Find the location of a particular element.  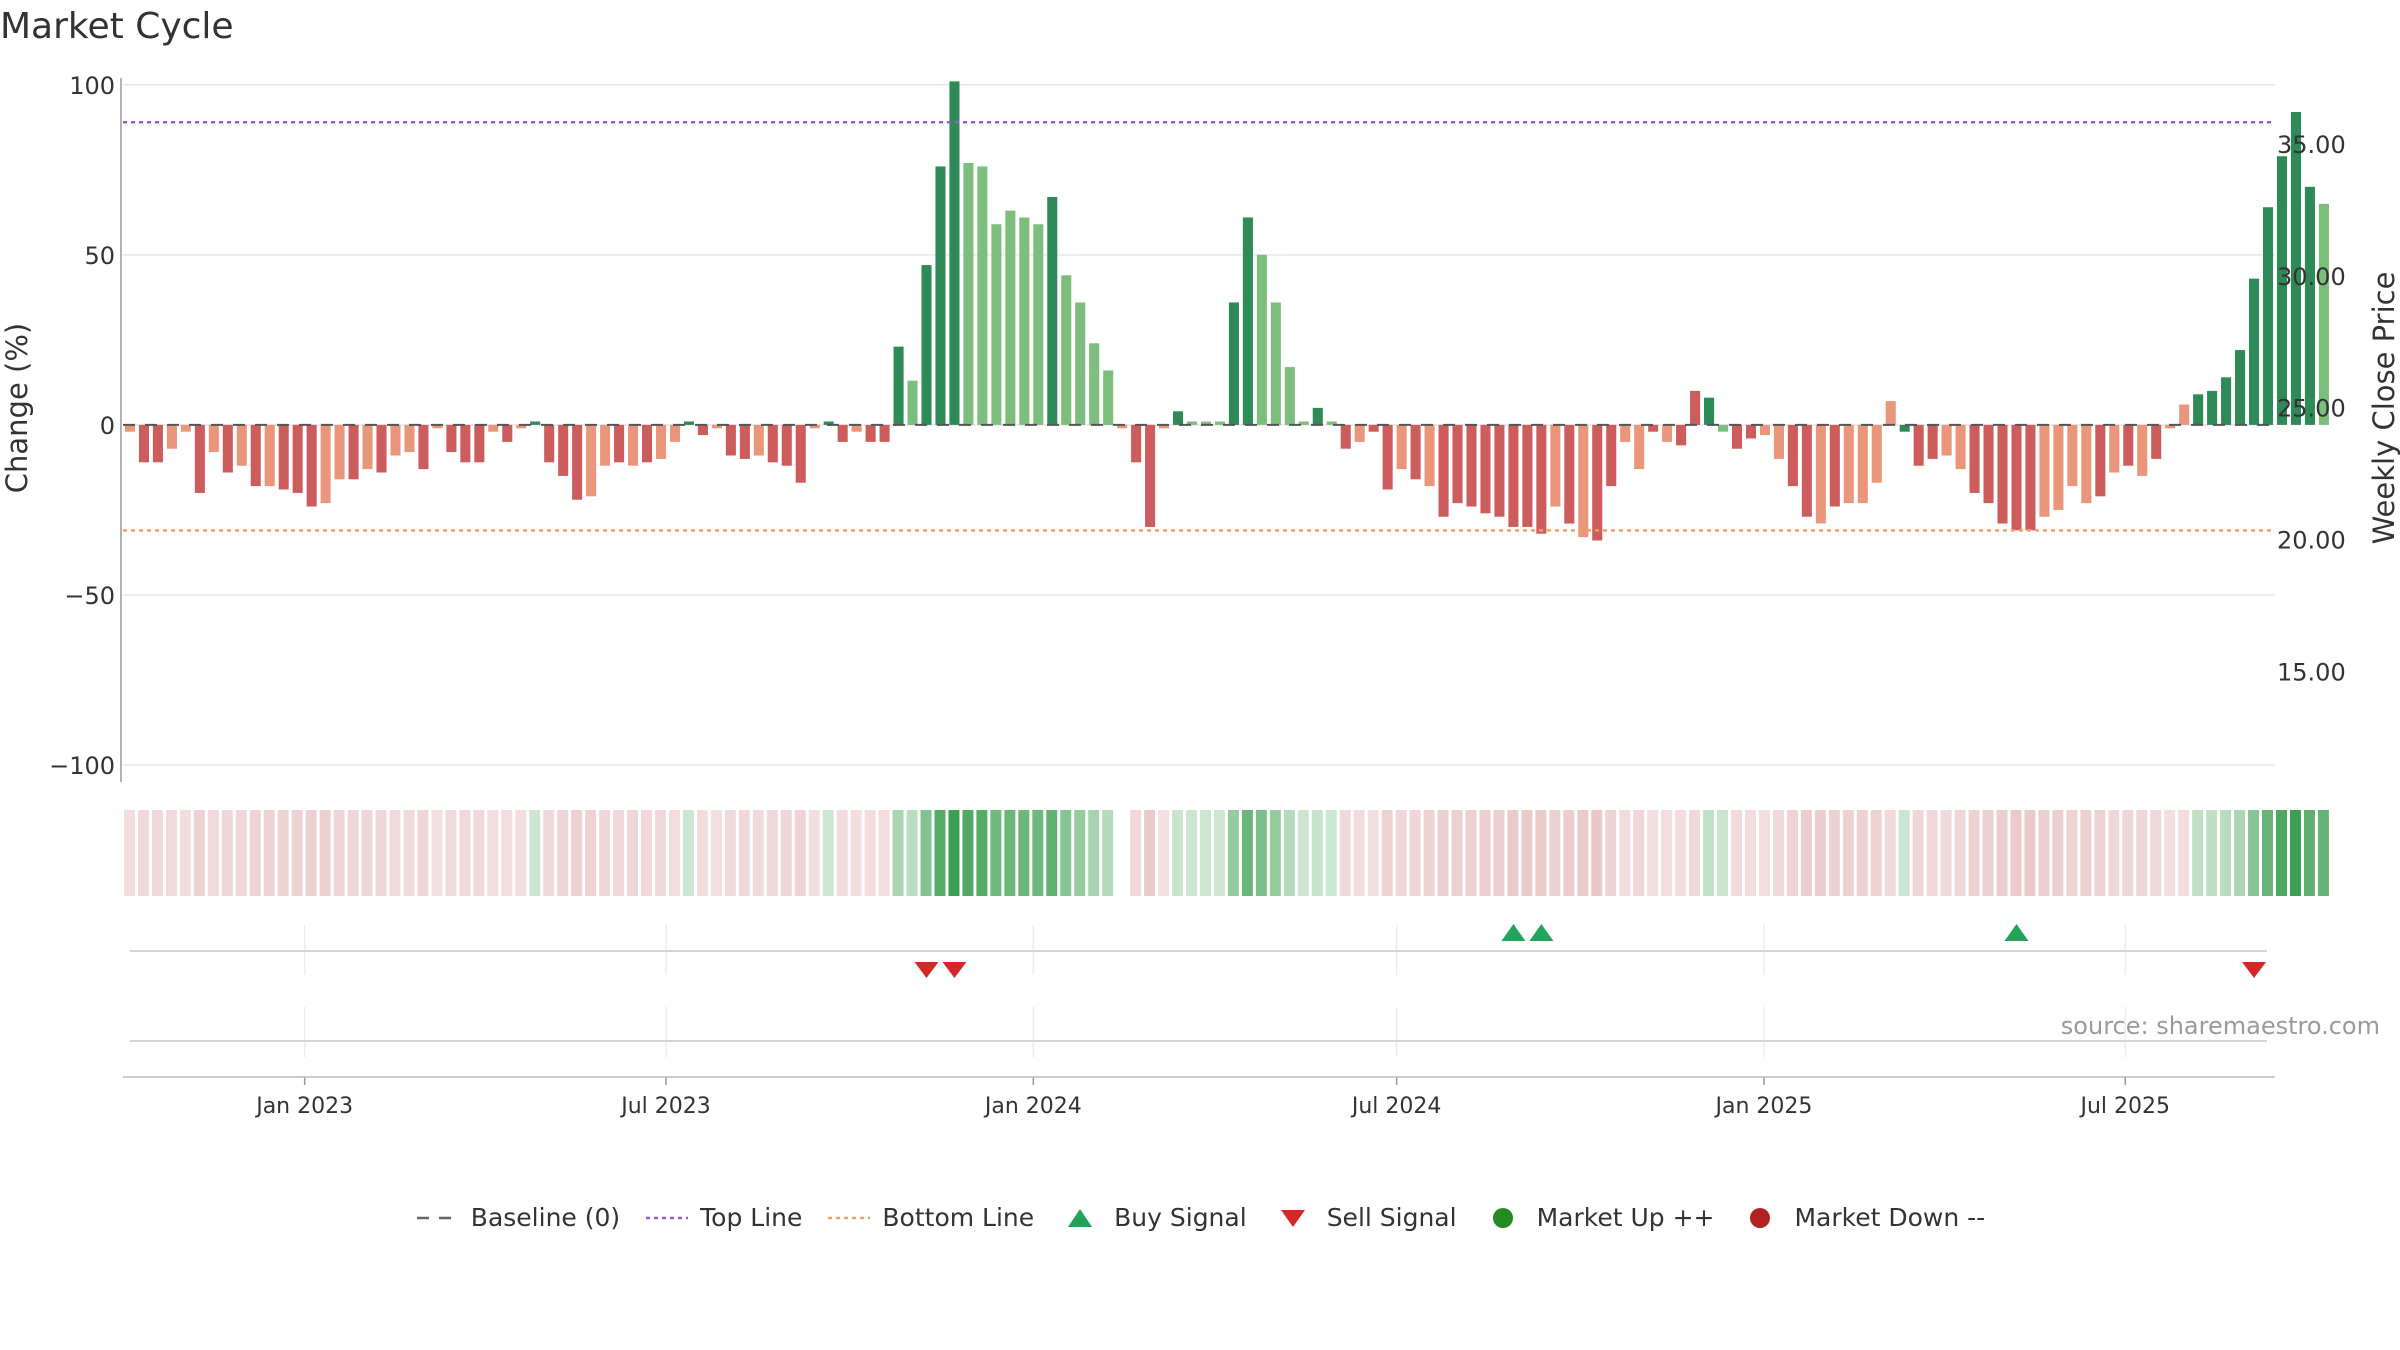

dash-line-icon is located at coordinates (436, 1217).